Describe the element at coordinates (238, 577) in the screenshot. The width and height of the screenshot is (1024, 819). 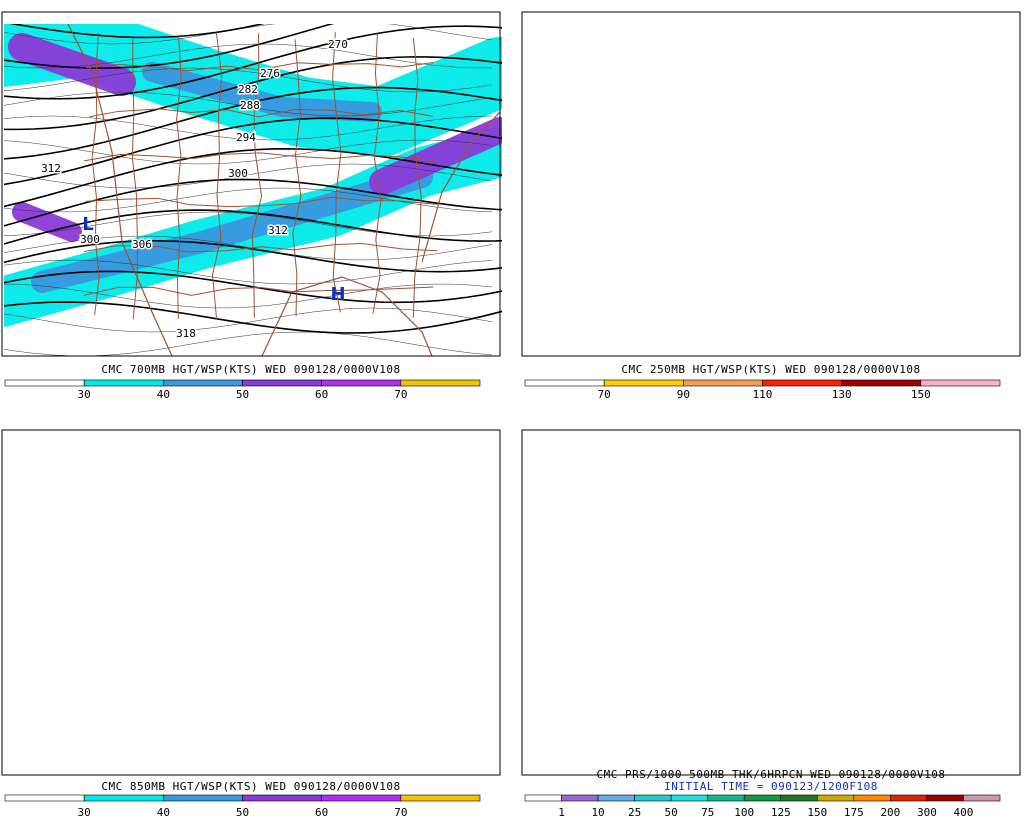
I see `contour-label: 147` at that location.